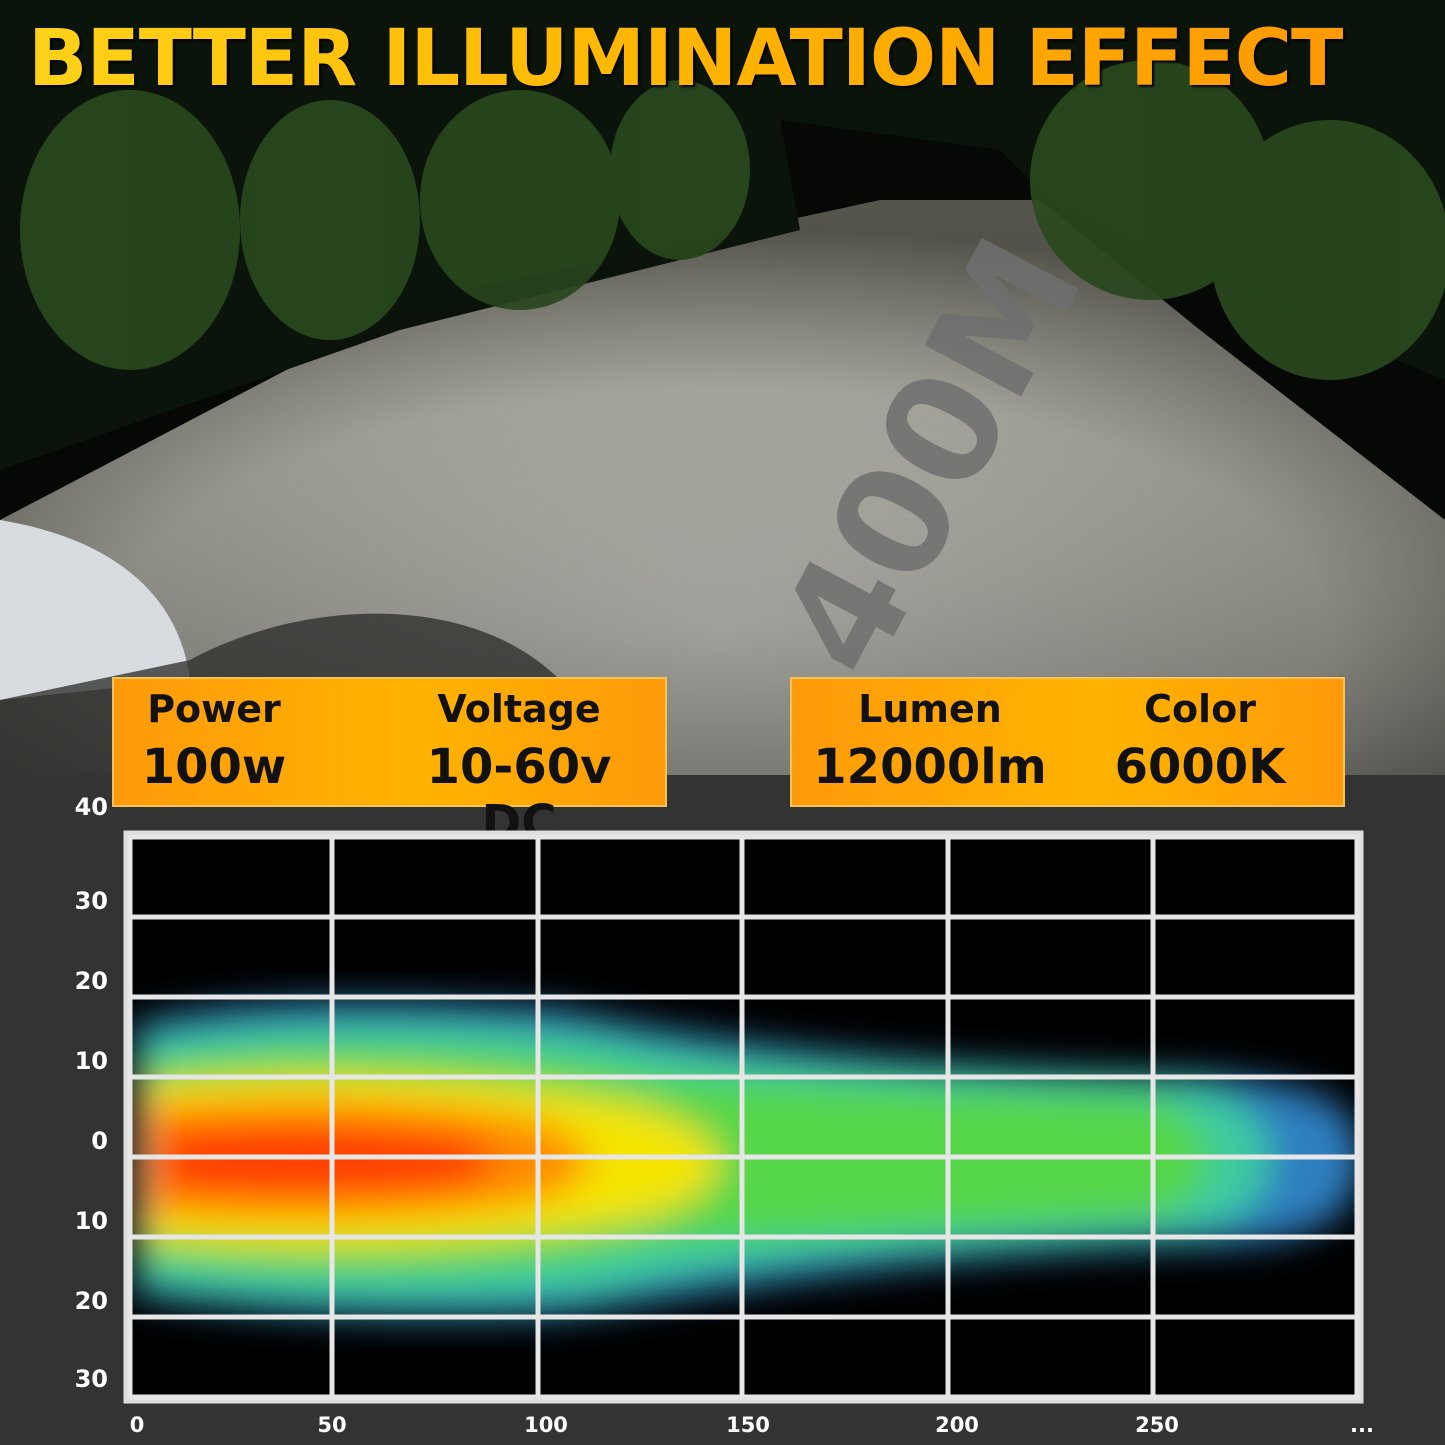 This screenshot has width=1445, height=1445. Describe the element at coordinates (1067, 742) in the screenshot. I see `spec-box-lumen-color: Lumen 12000lm Color 6000K` at that location.